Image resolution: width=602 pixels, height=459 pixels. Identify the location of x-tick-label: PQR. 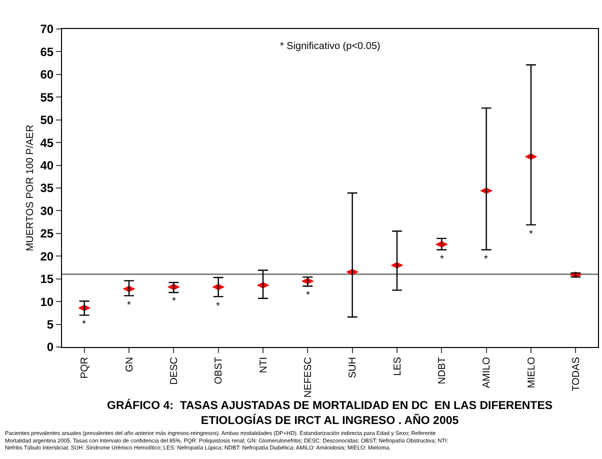
(85, 368).